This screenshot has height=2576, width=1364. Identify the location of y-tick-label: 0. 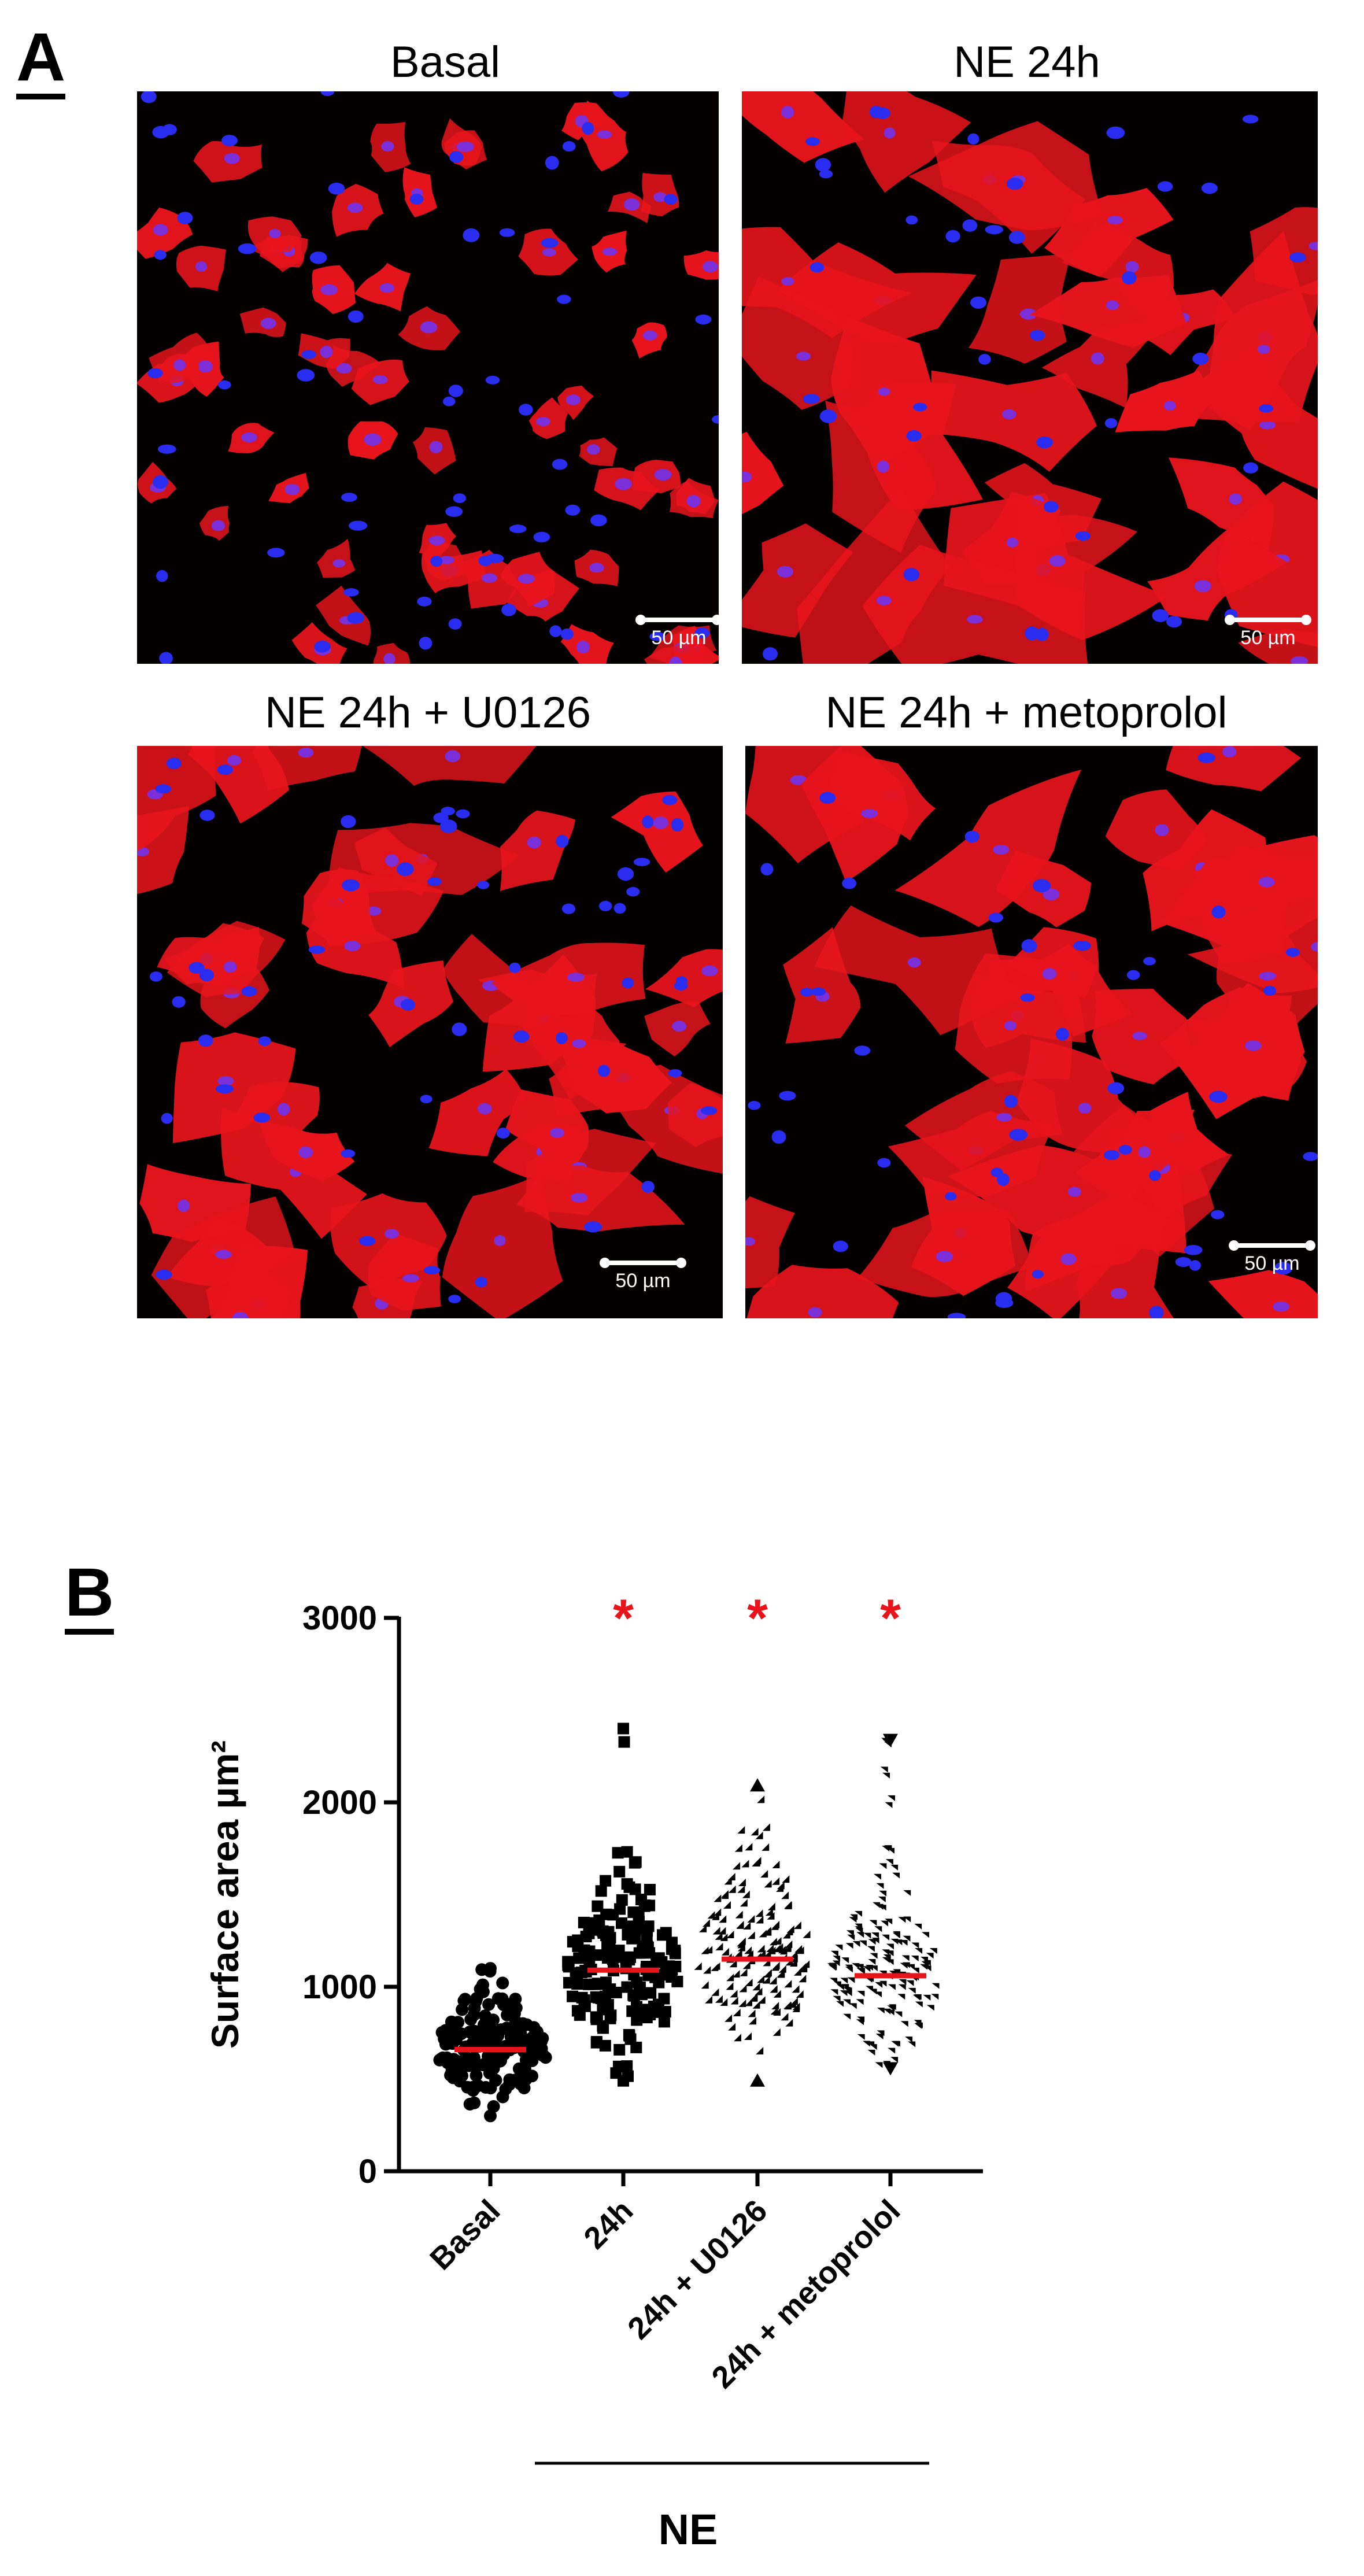
(367, 2171).